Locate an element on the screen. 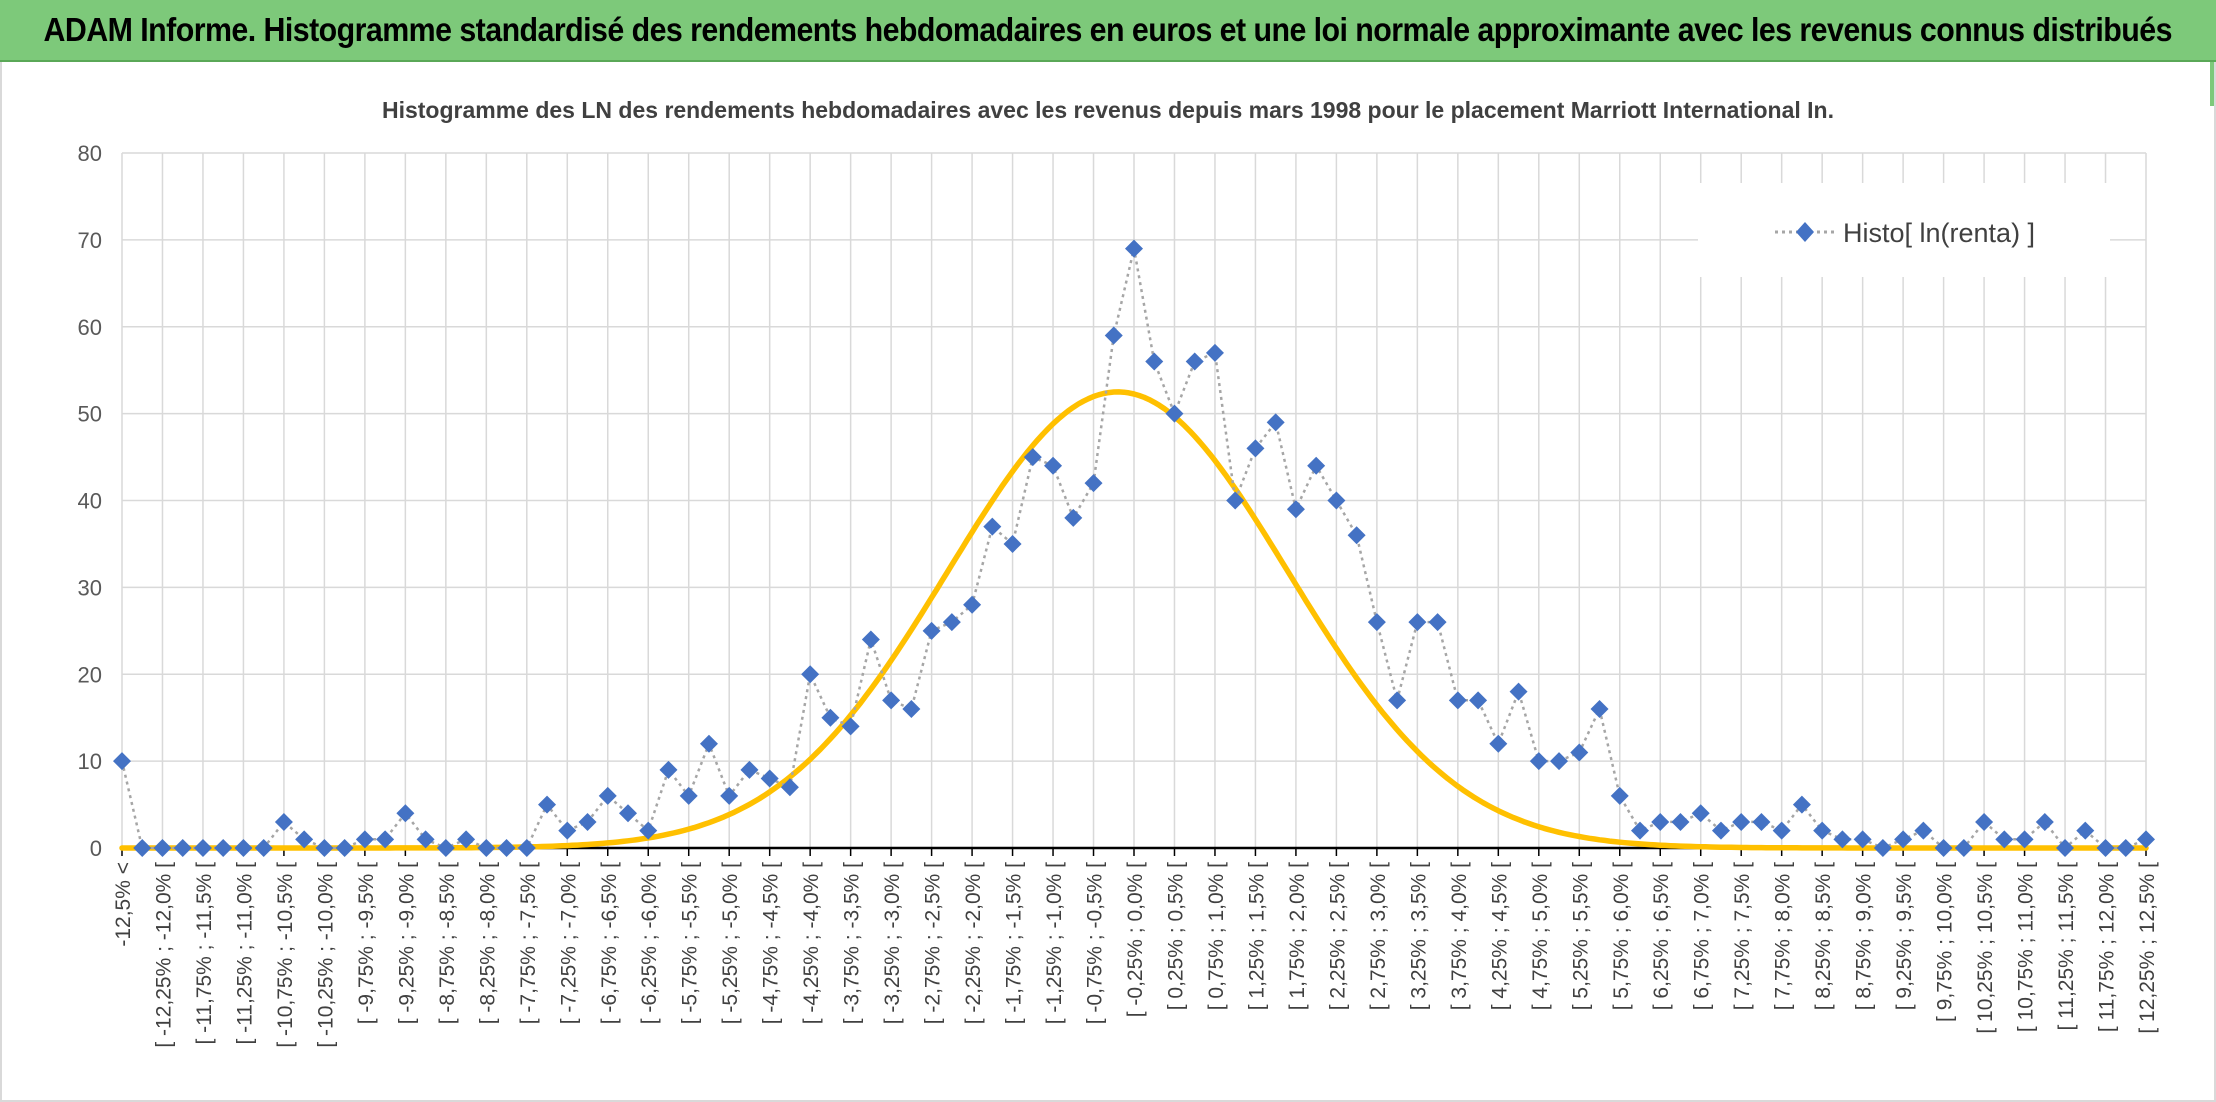 The height and width of the screenshot is (1102, 2216). x-tick-label: [ 11,75% ; 12,0% [ is located at coordinates (2107, 947).